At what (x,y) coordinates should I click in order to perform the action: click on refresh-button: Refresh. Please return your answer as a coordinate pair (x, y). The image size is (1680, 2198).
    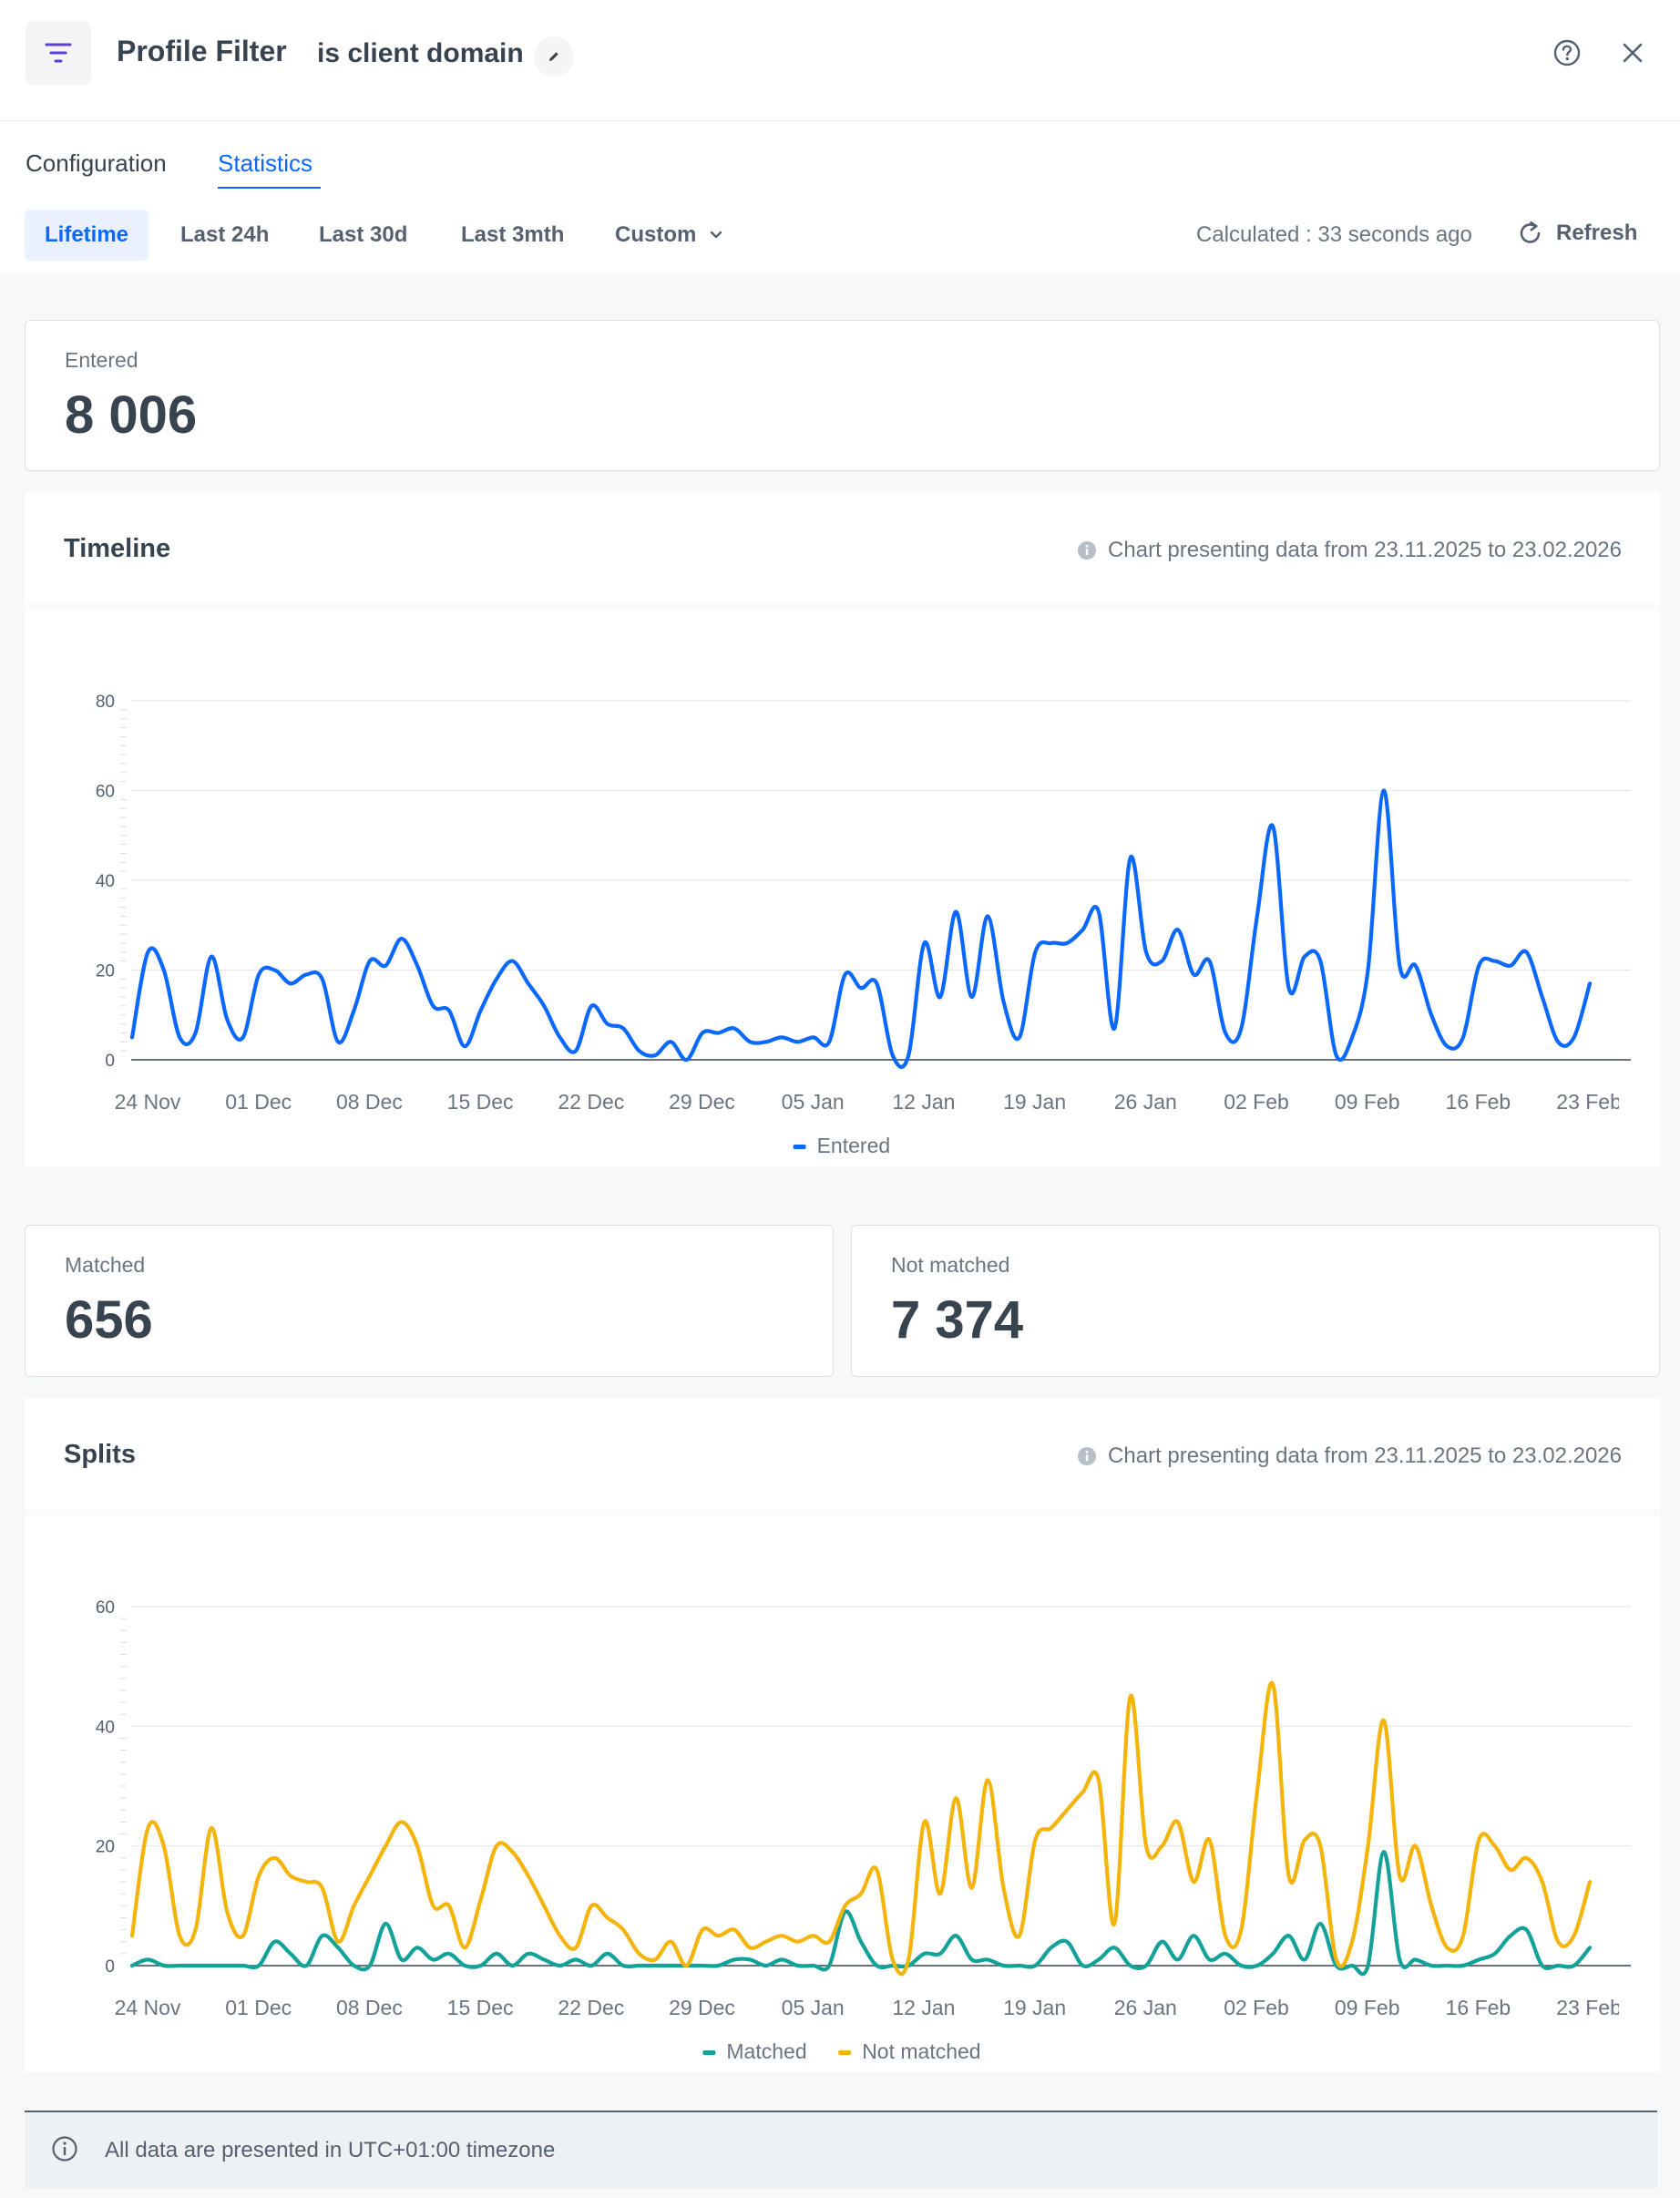
    Looking at the image, I should click on (1577, 234).